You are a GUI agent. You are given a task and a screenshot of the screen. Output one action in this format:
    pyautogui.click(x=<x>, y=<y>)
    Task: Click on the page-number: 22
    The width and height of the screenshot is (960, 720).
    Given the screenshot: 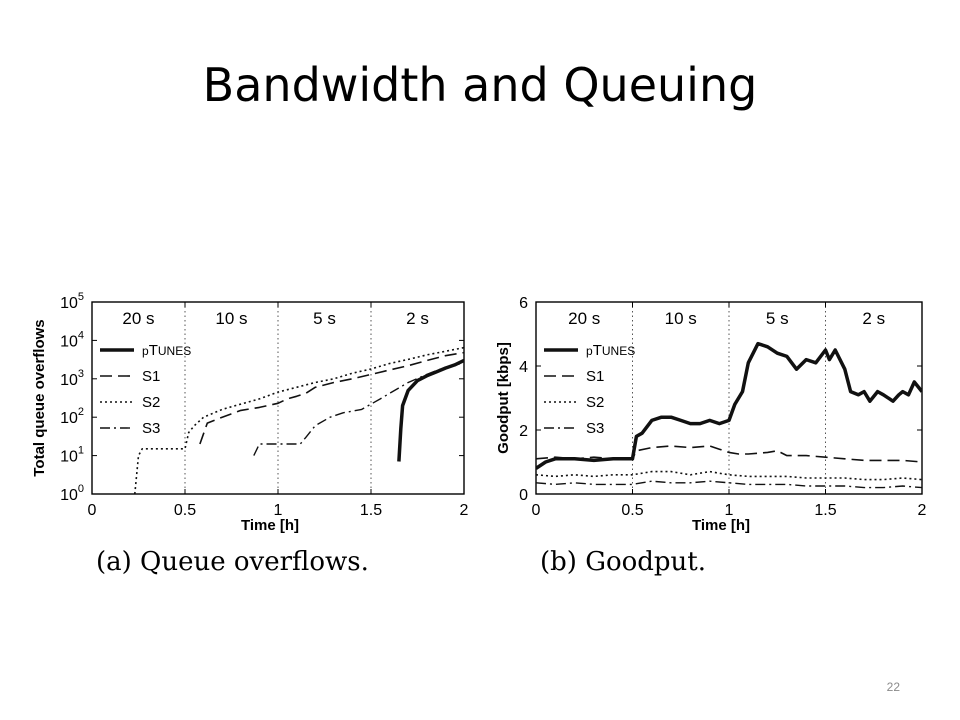 What is the action you would take?
    pyautogui.click(x=893, y=687)
    